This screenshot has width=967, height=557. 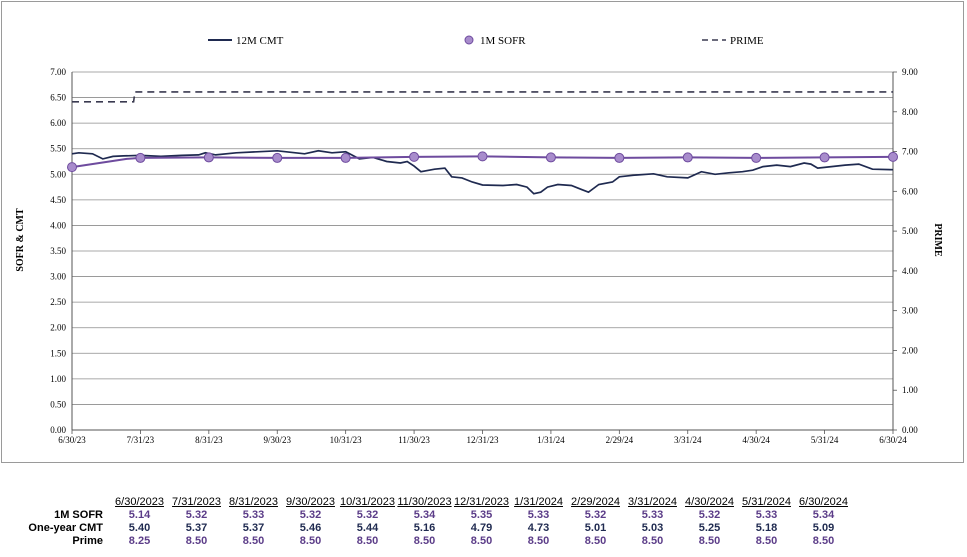 I want to click on x-tick-label: 5/31/24, so click(x=825, y=440).